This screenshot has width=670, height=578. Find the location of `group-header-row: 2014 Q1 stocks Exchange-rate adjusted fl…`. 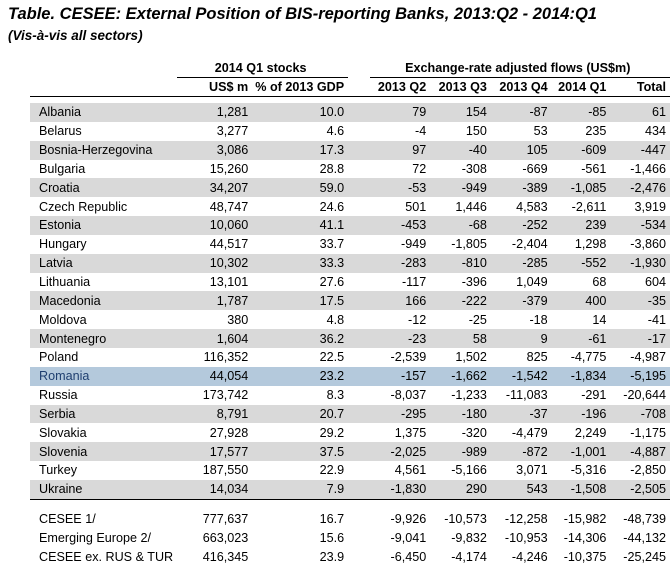

group-header-row: 2014 Q1 stocks Exchange-rate adjusted fl… is located at coordinates (350, 68).